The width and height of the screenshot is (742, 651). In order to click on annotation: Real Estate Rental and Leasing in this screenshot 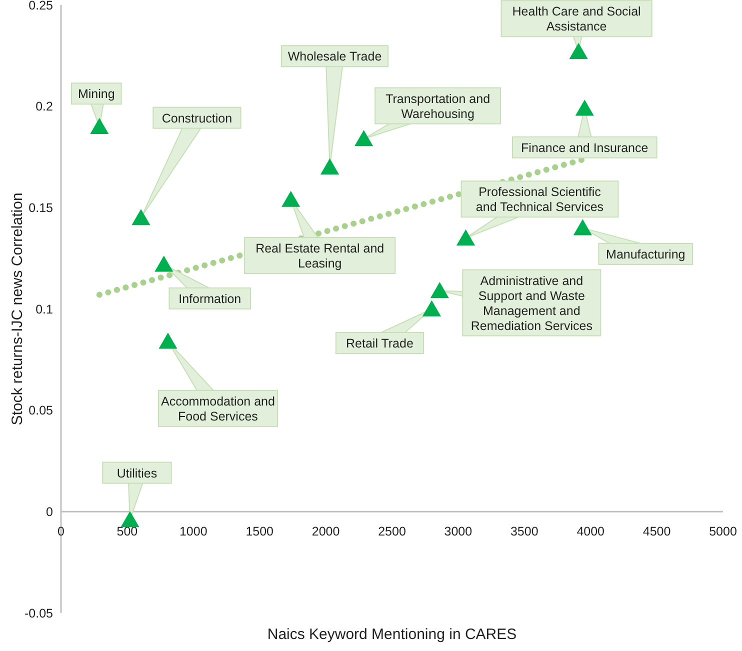, I will do `click(320, 256)`.